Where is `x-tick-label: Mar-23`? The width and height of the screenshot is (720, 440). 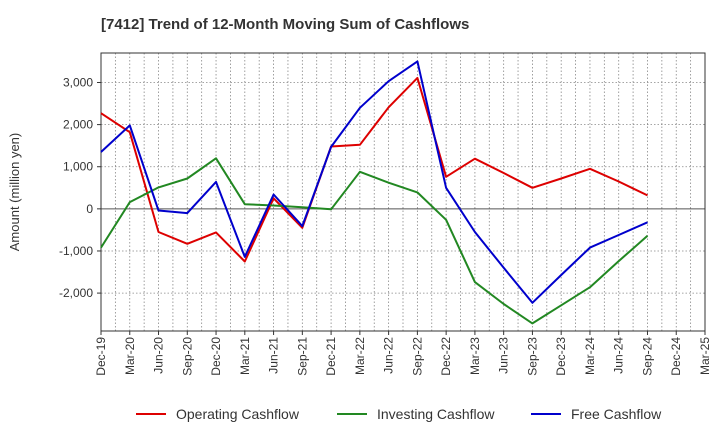
x-tick-label: Mar-23 is located at coordinates (475, 356).